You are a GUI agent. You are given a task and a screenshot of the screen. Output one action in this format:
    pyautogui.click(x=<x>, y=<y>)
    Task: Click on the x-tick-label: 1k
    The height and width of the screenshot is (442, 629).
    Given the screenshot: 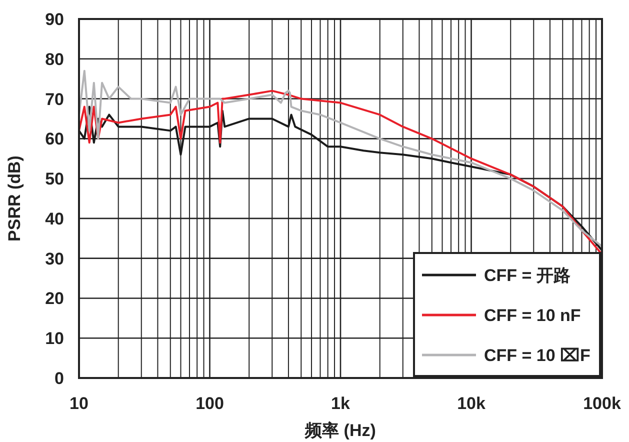 What is the action you would take?
    pyautogui.click(x=340, y=403)
    